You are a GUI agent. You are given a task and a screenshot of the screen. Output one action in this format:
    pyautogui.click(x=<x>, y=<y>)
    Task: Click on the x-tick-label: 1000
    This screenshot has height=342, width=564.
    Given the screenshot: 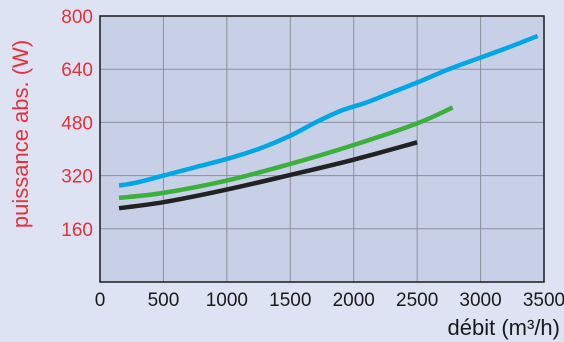 What is the action you would take?
    pyautogui.click(x=227, y=300)
    